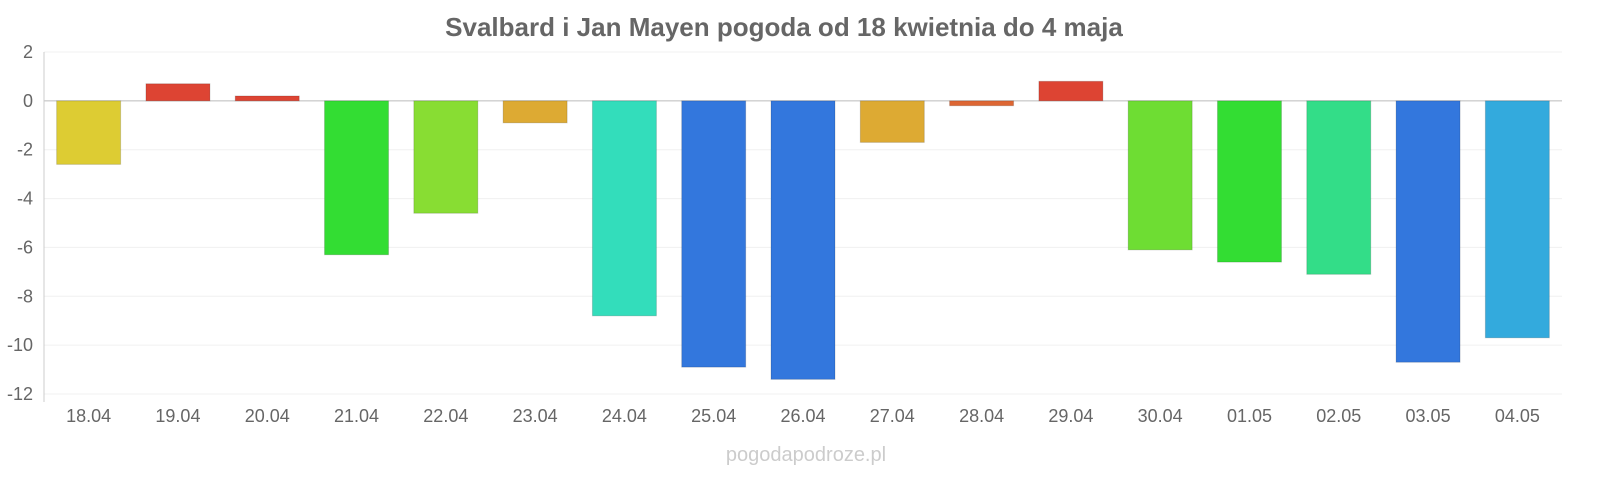 The width and height of the screenshot is (1600, 480). What do you see at coordinates (28, 52) in the screenshot?
I see `y-tick-label: 2` at bounding box center [28, 52].